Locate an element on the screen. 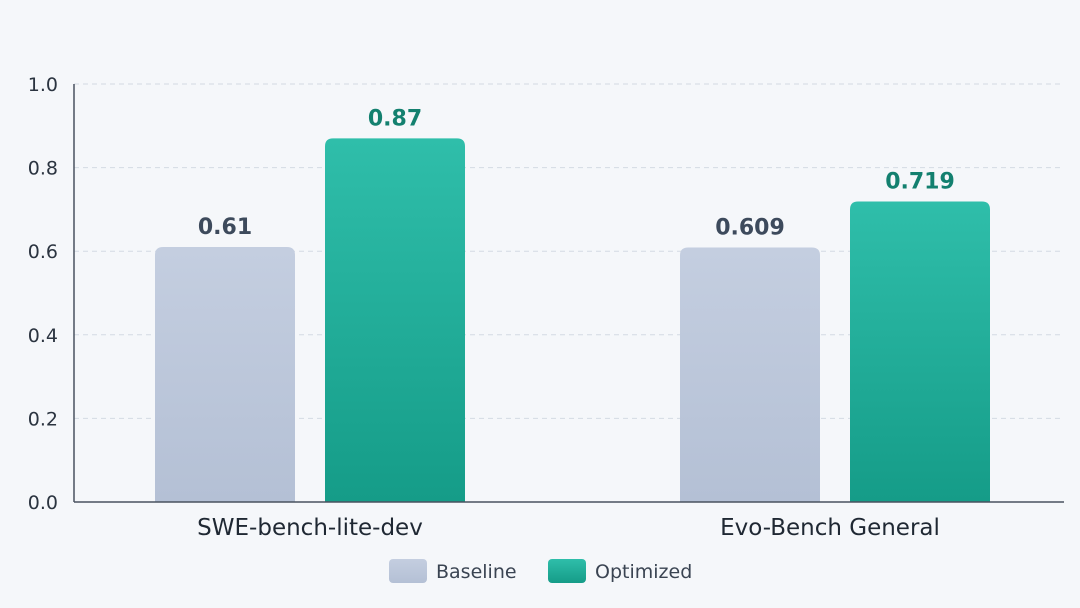 Image resolution: width=1080 pixels, height=608 pixels. data-label: 0.719 is located at coordinates (920, 181).